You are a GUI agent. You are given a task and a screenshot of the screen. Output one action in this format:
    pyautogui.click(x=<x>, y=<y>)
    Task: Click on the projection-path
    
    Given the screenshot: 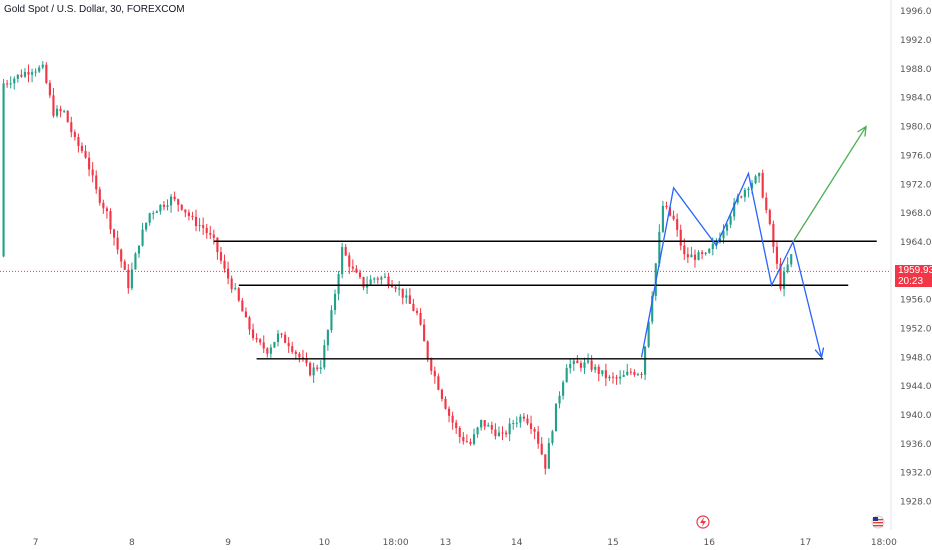 What is the action you would take?
    pyautogui.click(x=731, y=264)
    